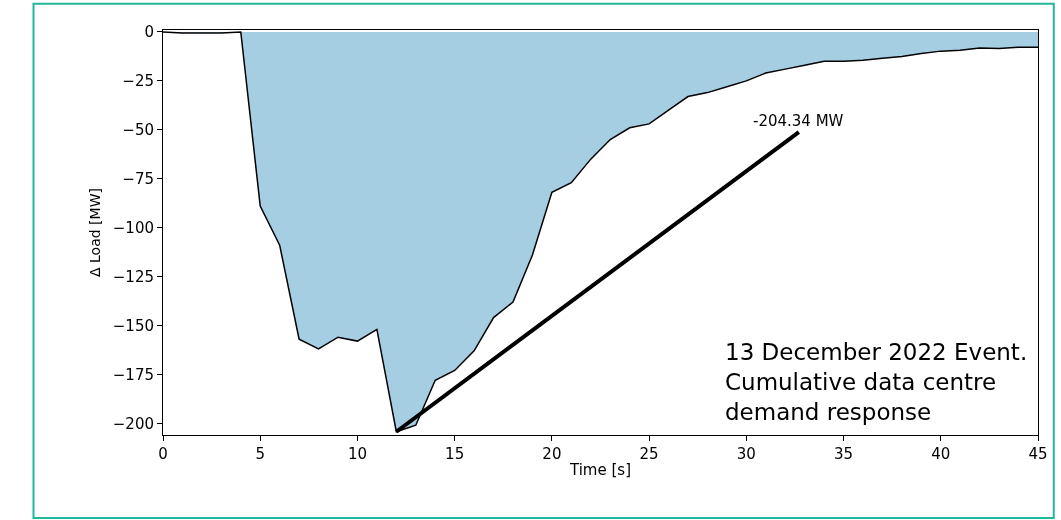  I want to click on x-tick-label: 25, so click(649, 454).